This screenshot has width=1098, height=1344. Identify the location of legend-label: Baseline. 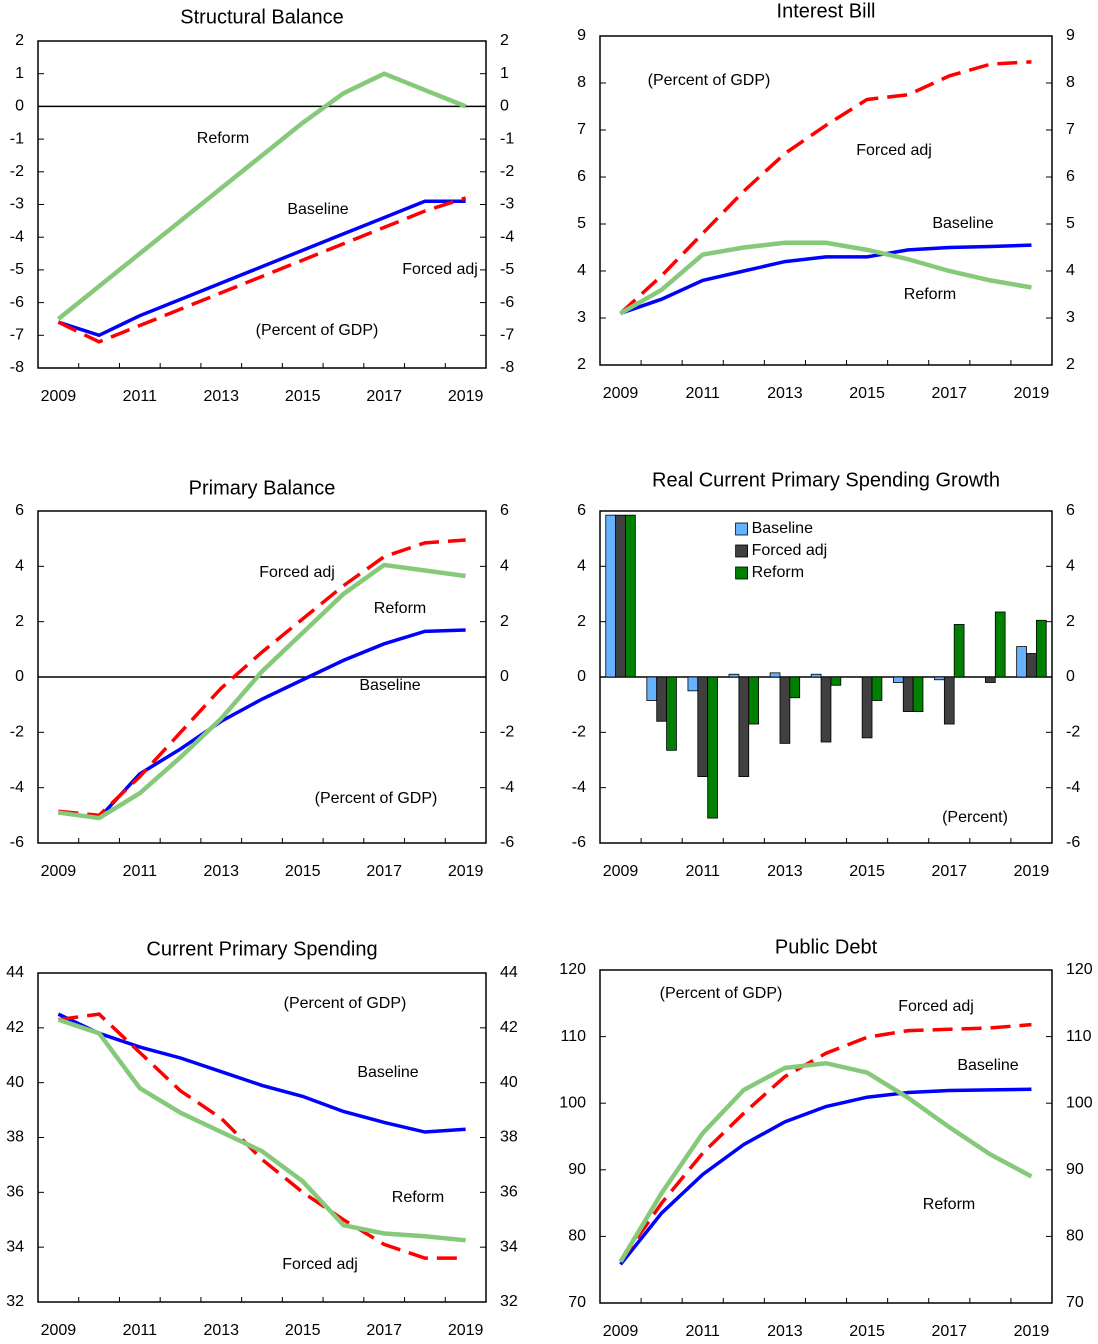
(782, 528).